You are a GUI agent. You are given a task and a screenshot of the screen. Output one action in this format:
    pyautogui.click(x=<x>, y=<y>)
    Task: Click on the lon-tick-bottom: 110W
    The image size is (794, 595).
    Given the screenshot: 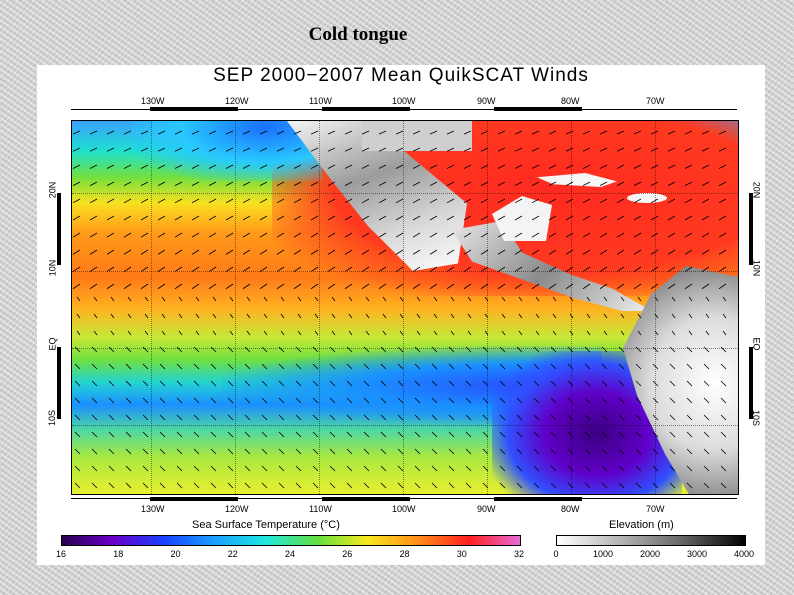 What is the action you would take?
    pyautogui.click(x=320, y=509)
    